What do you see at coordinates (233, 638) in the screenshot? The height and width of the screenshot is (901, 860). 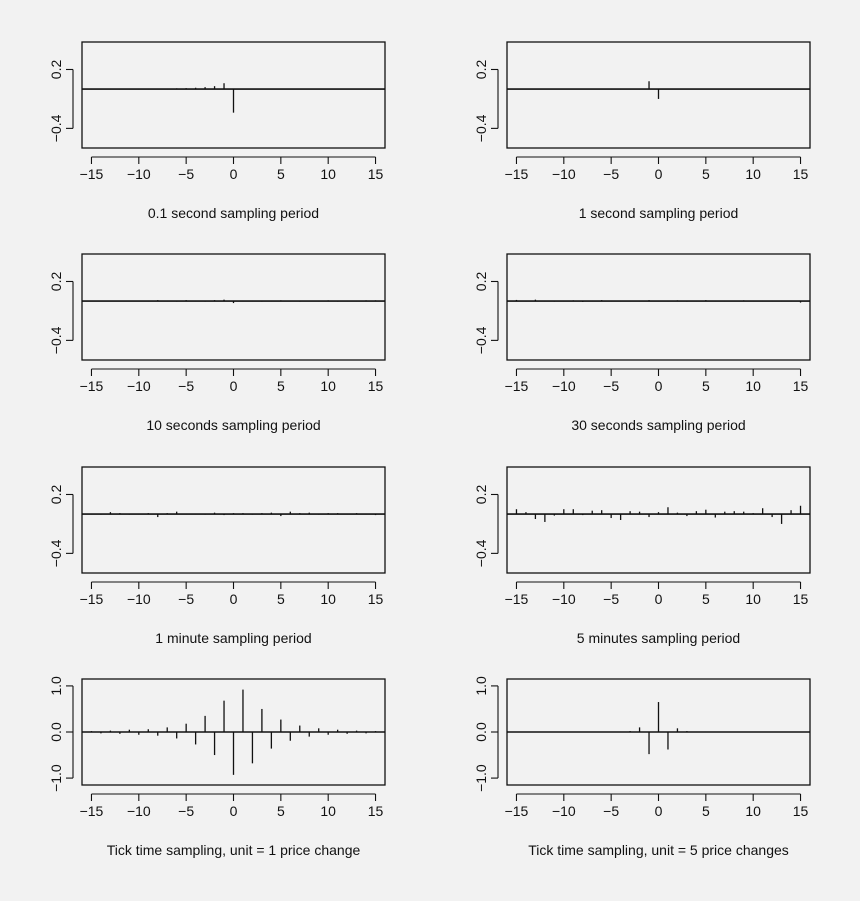 I see `panel-caption: 1 minute sampling period` at bounding box center [233, 638].